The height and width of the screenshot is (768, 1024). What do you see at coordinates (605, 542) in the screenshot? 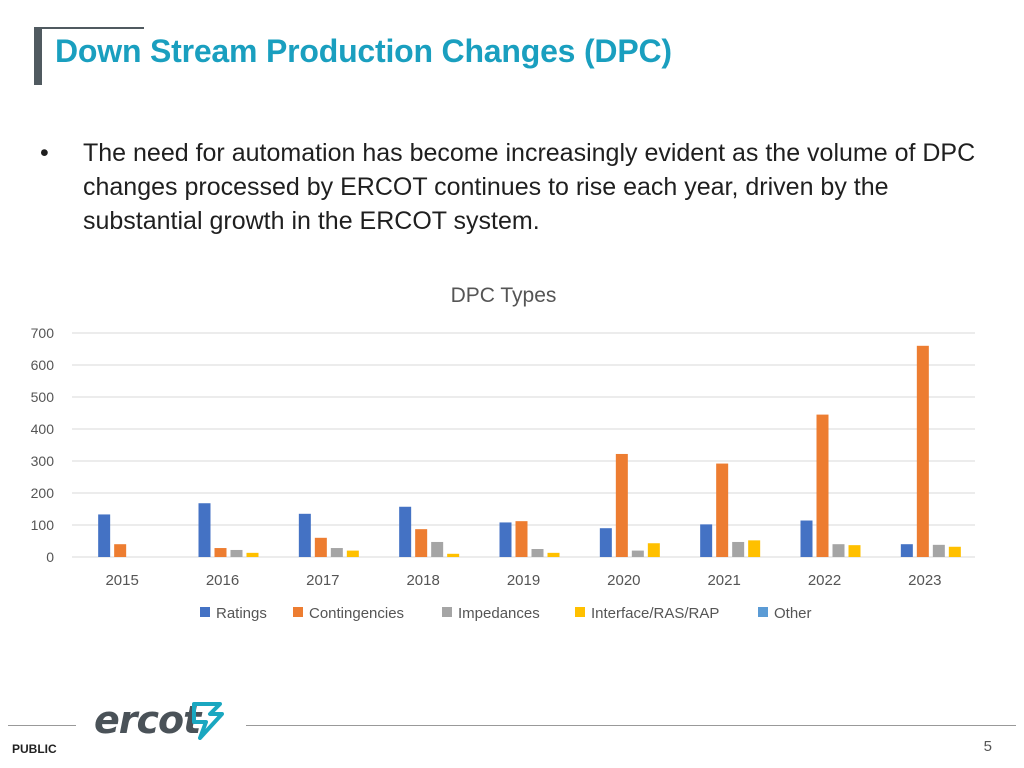
I see `bar-ratings-2020` at bounding box center [605, 542].